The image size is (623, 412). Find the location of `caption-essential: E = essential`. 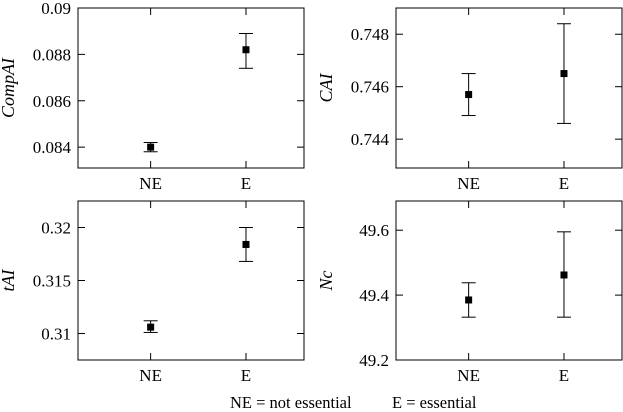

caption-essential: E = essential is located at coordinates (434, 402).